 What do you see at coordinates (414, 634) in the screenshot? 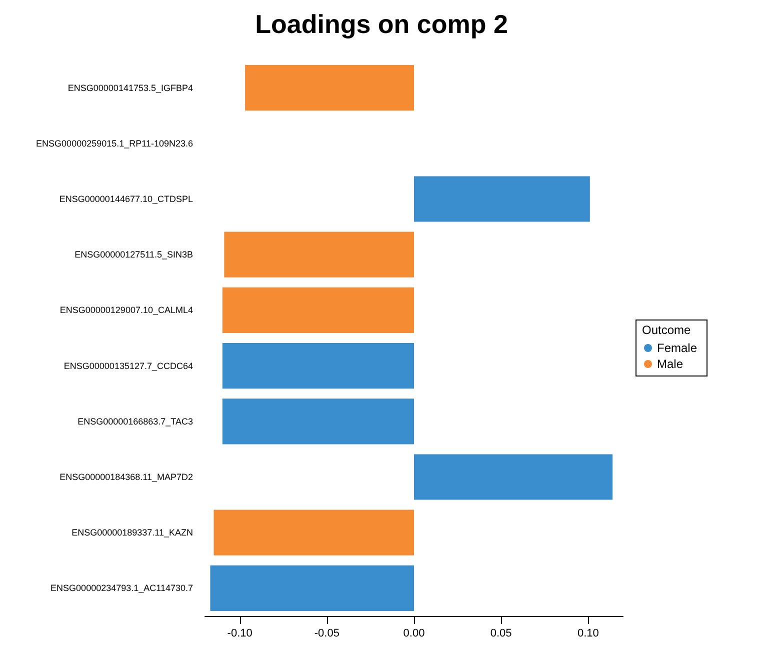
I see `x-tick-label: 0.00` at bounding box center [414, 634].